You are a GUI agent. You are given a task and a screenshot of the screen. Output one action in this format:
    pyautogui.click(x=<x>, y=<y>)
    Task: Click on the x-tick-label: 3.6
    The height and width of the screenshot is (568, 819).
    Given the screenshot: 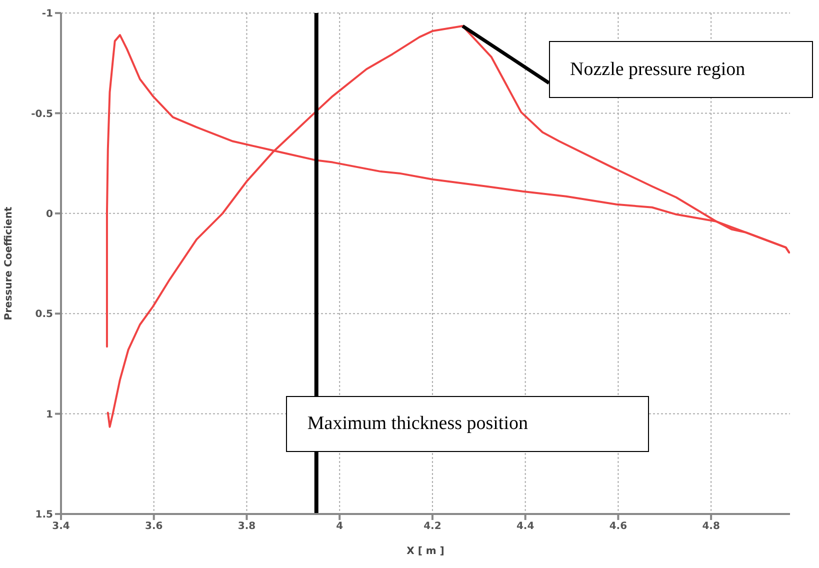 What is the action you would take?
    pyautogui.click(x=154, y=526)
    